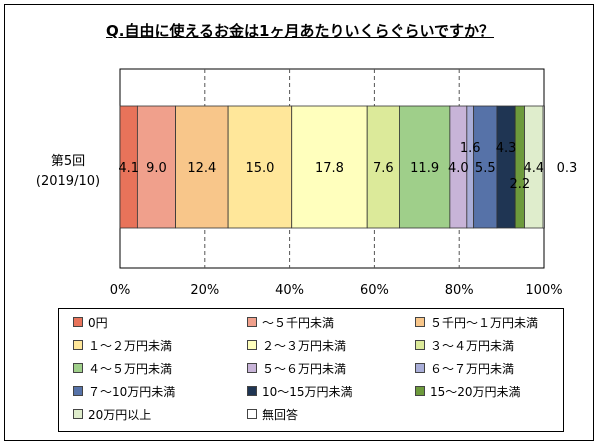  What do you see at coordinates (472, 346) in the screenshot?
I see `legend-label: ３～４万円未満` at bounding box center [472, 346].